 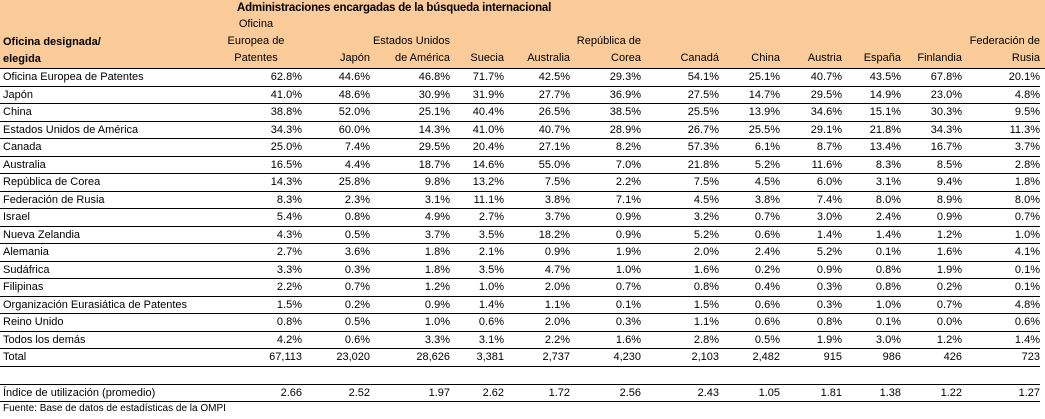 I want to click on table-cell: 38.8%, so click(x=256, y=113).